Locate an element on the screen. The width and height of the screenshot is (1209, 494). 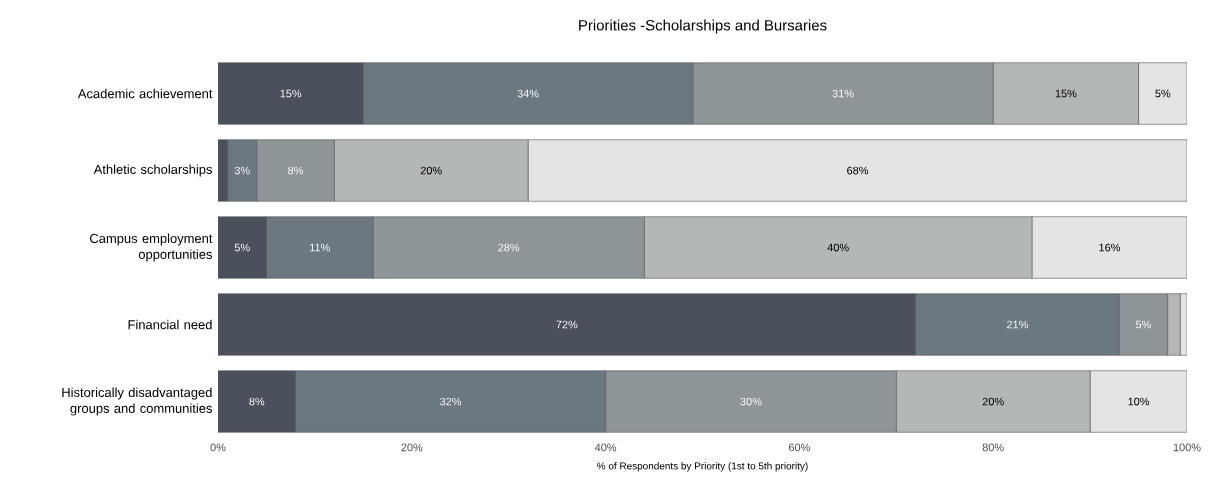
data-label: 11% is located at coordinates (320, 247).